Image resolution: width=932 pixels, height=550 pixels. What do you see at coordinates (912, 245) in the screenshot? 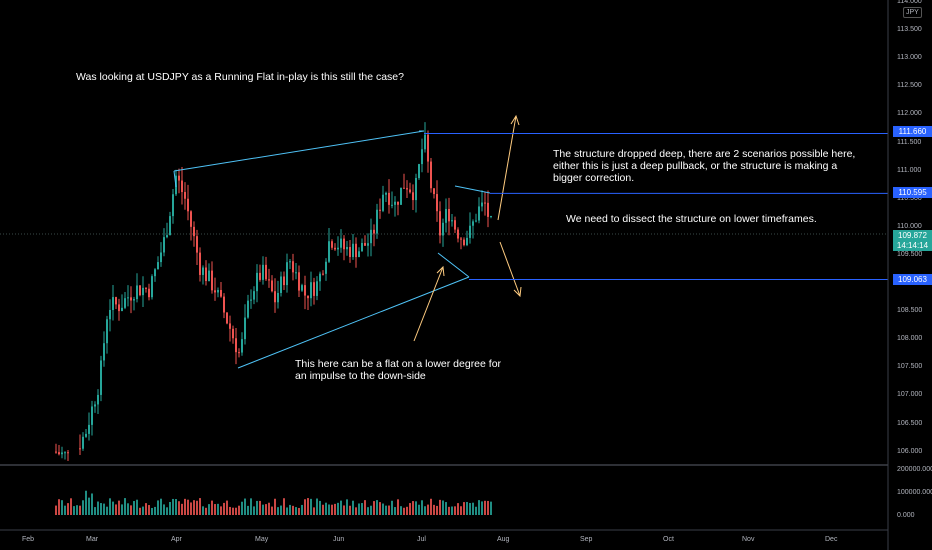
I see `countdown-badge: 14:14:14` at bounding box center [912, 245].